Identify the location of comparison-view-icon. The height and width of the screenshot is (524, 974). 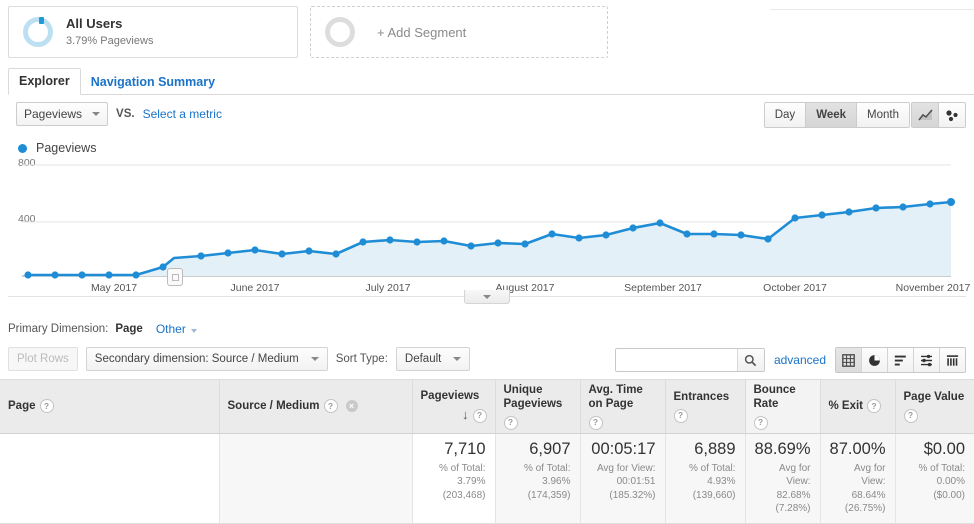
(927, 360).